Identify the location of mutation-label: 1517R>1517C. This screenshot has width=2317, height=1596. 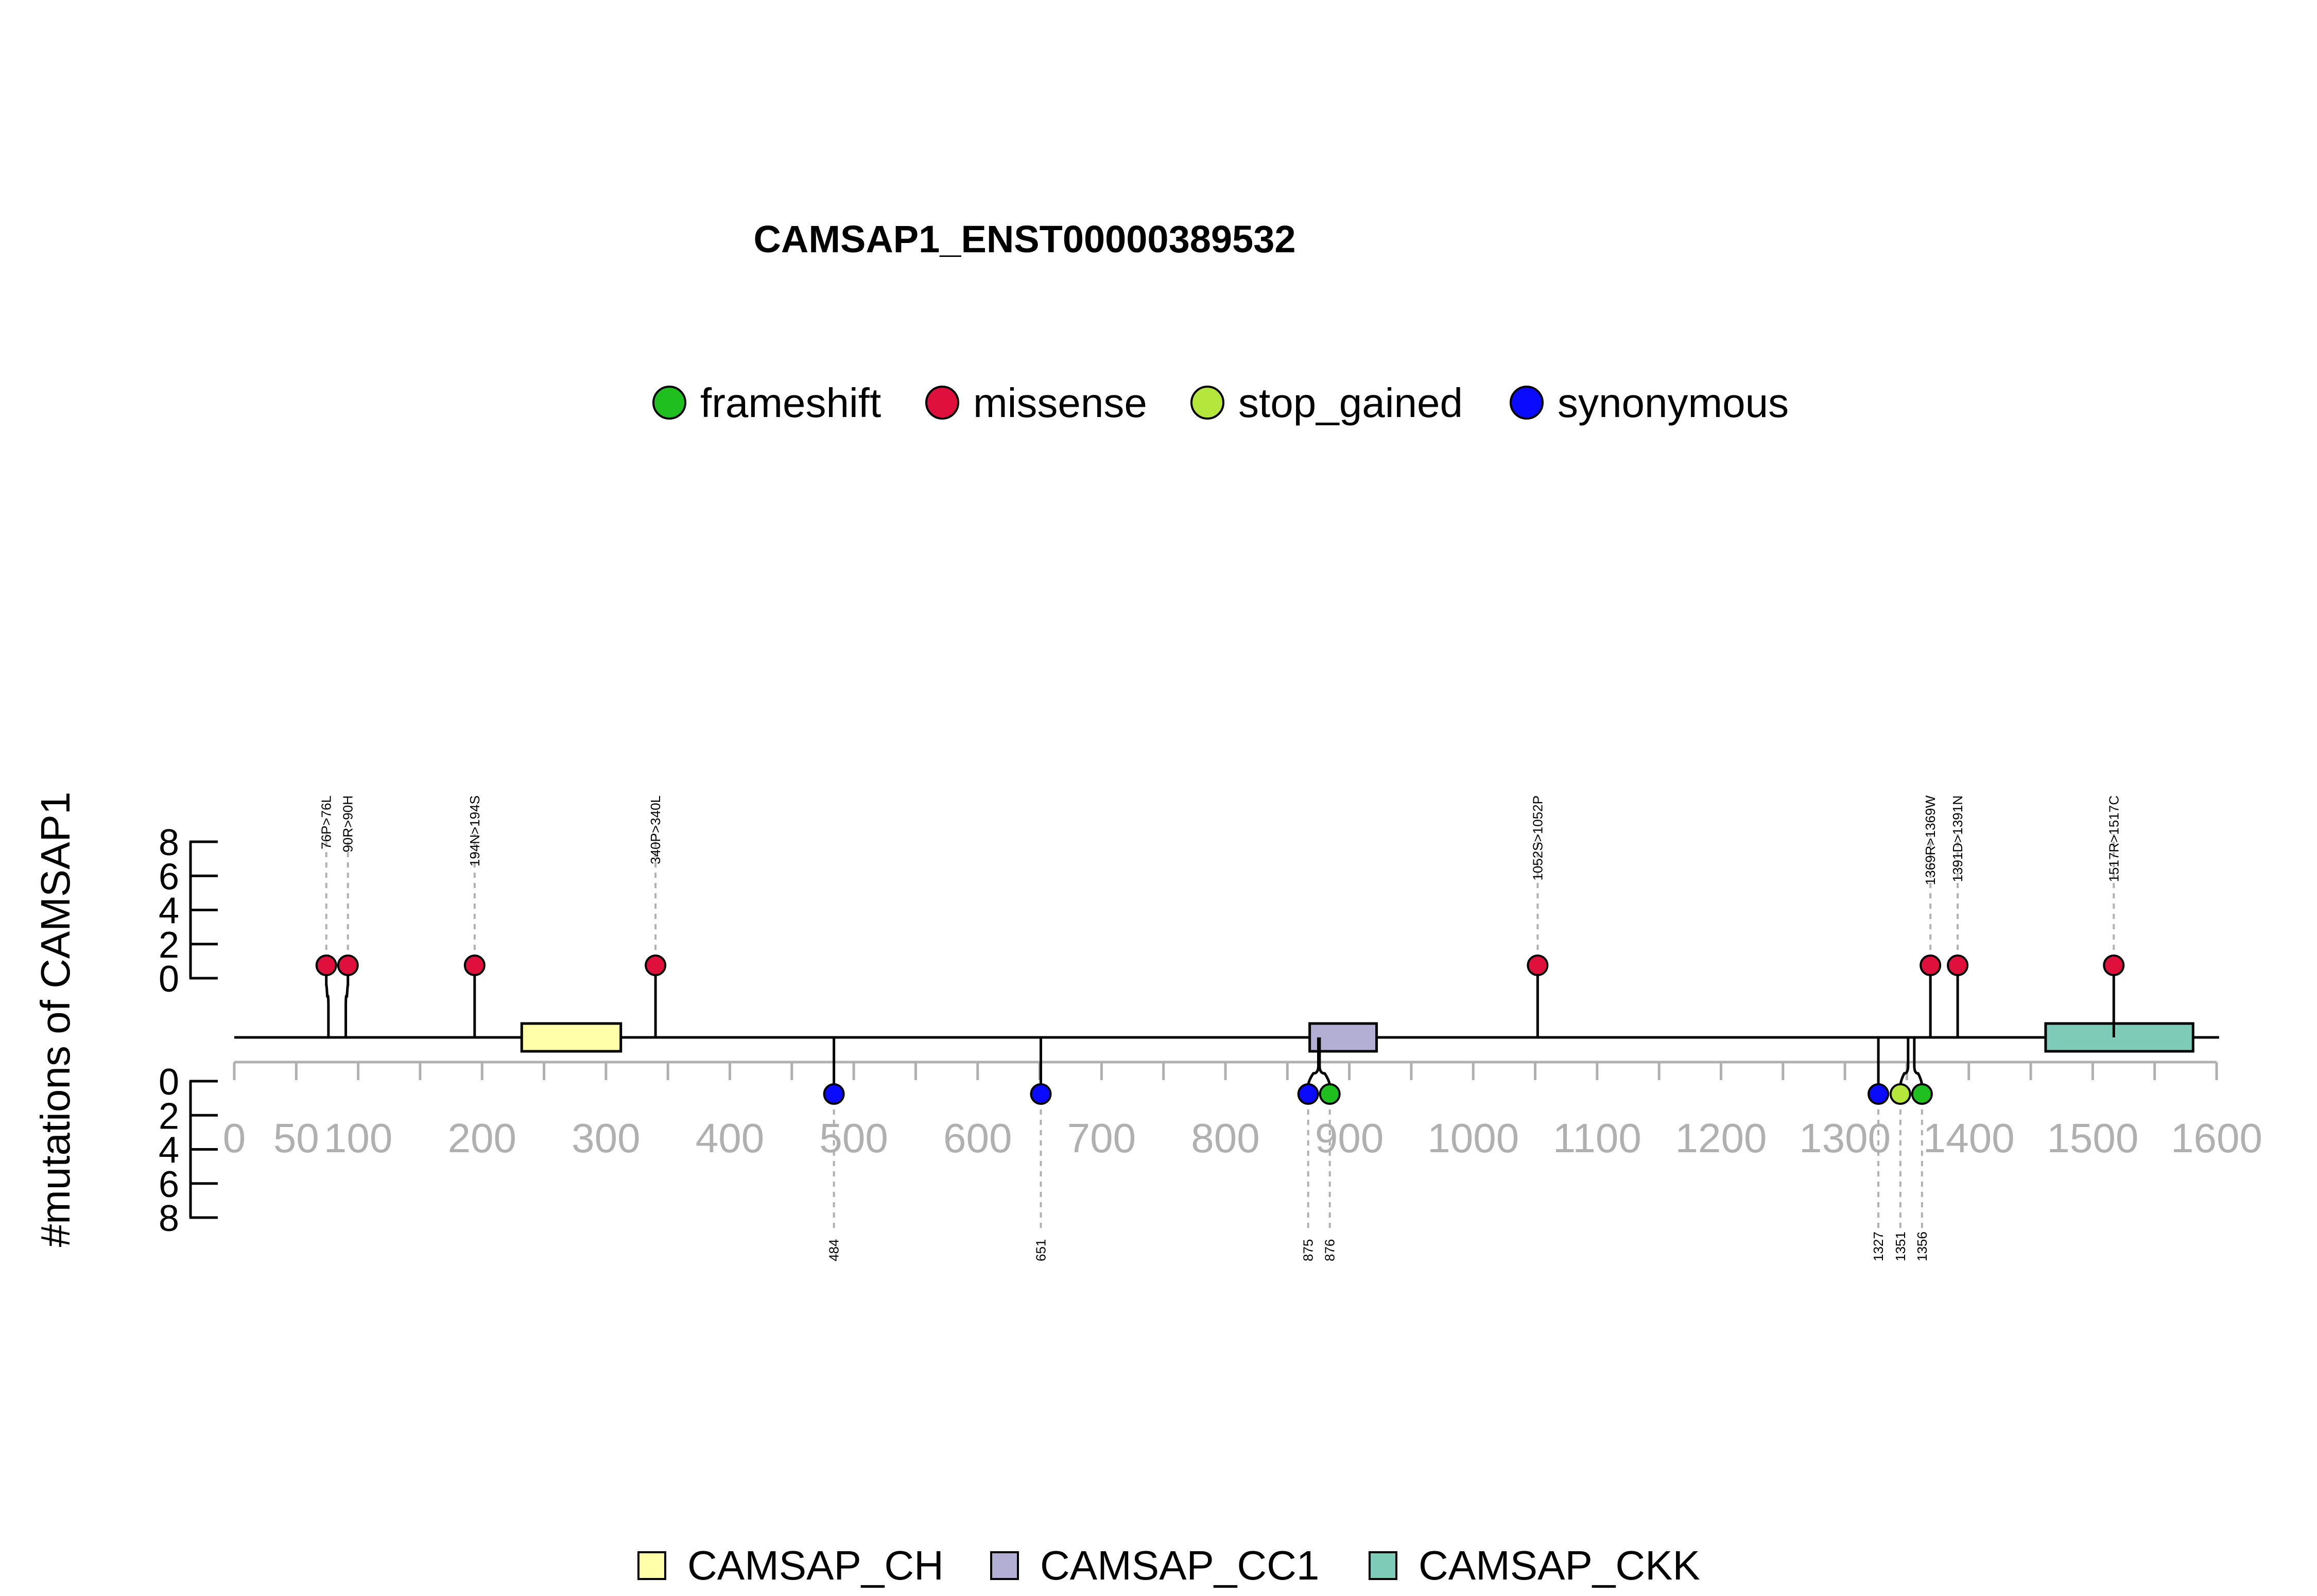
(2113, 838).